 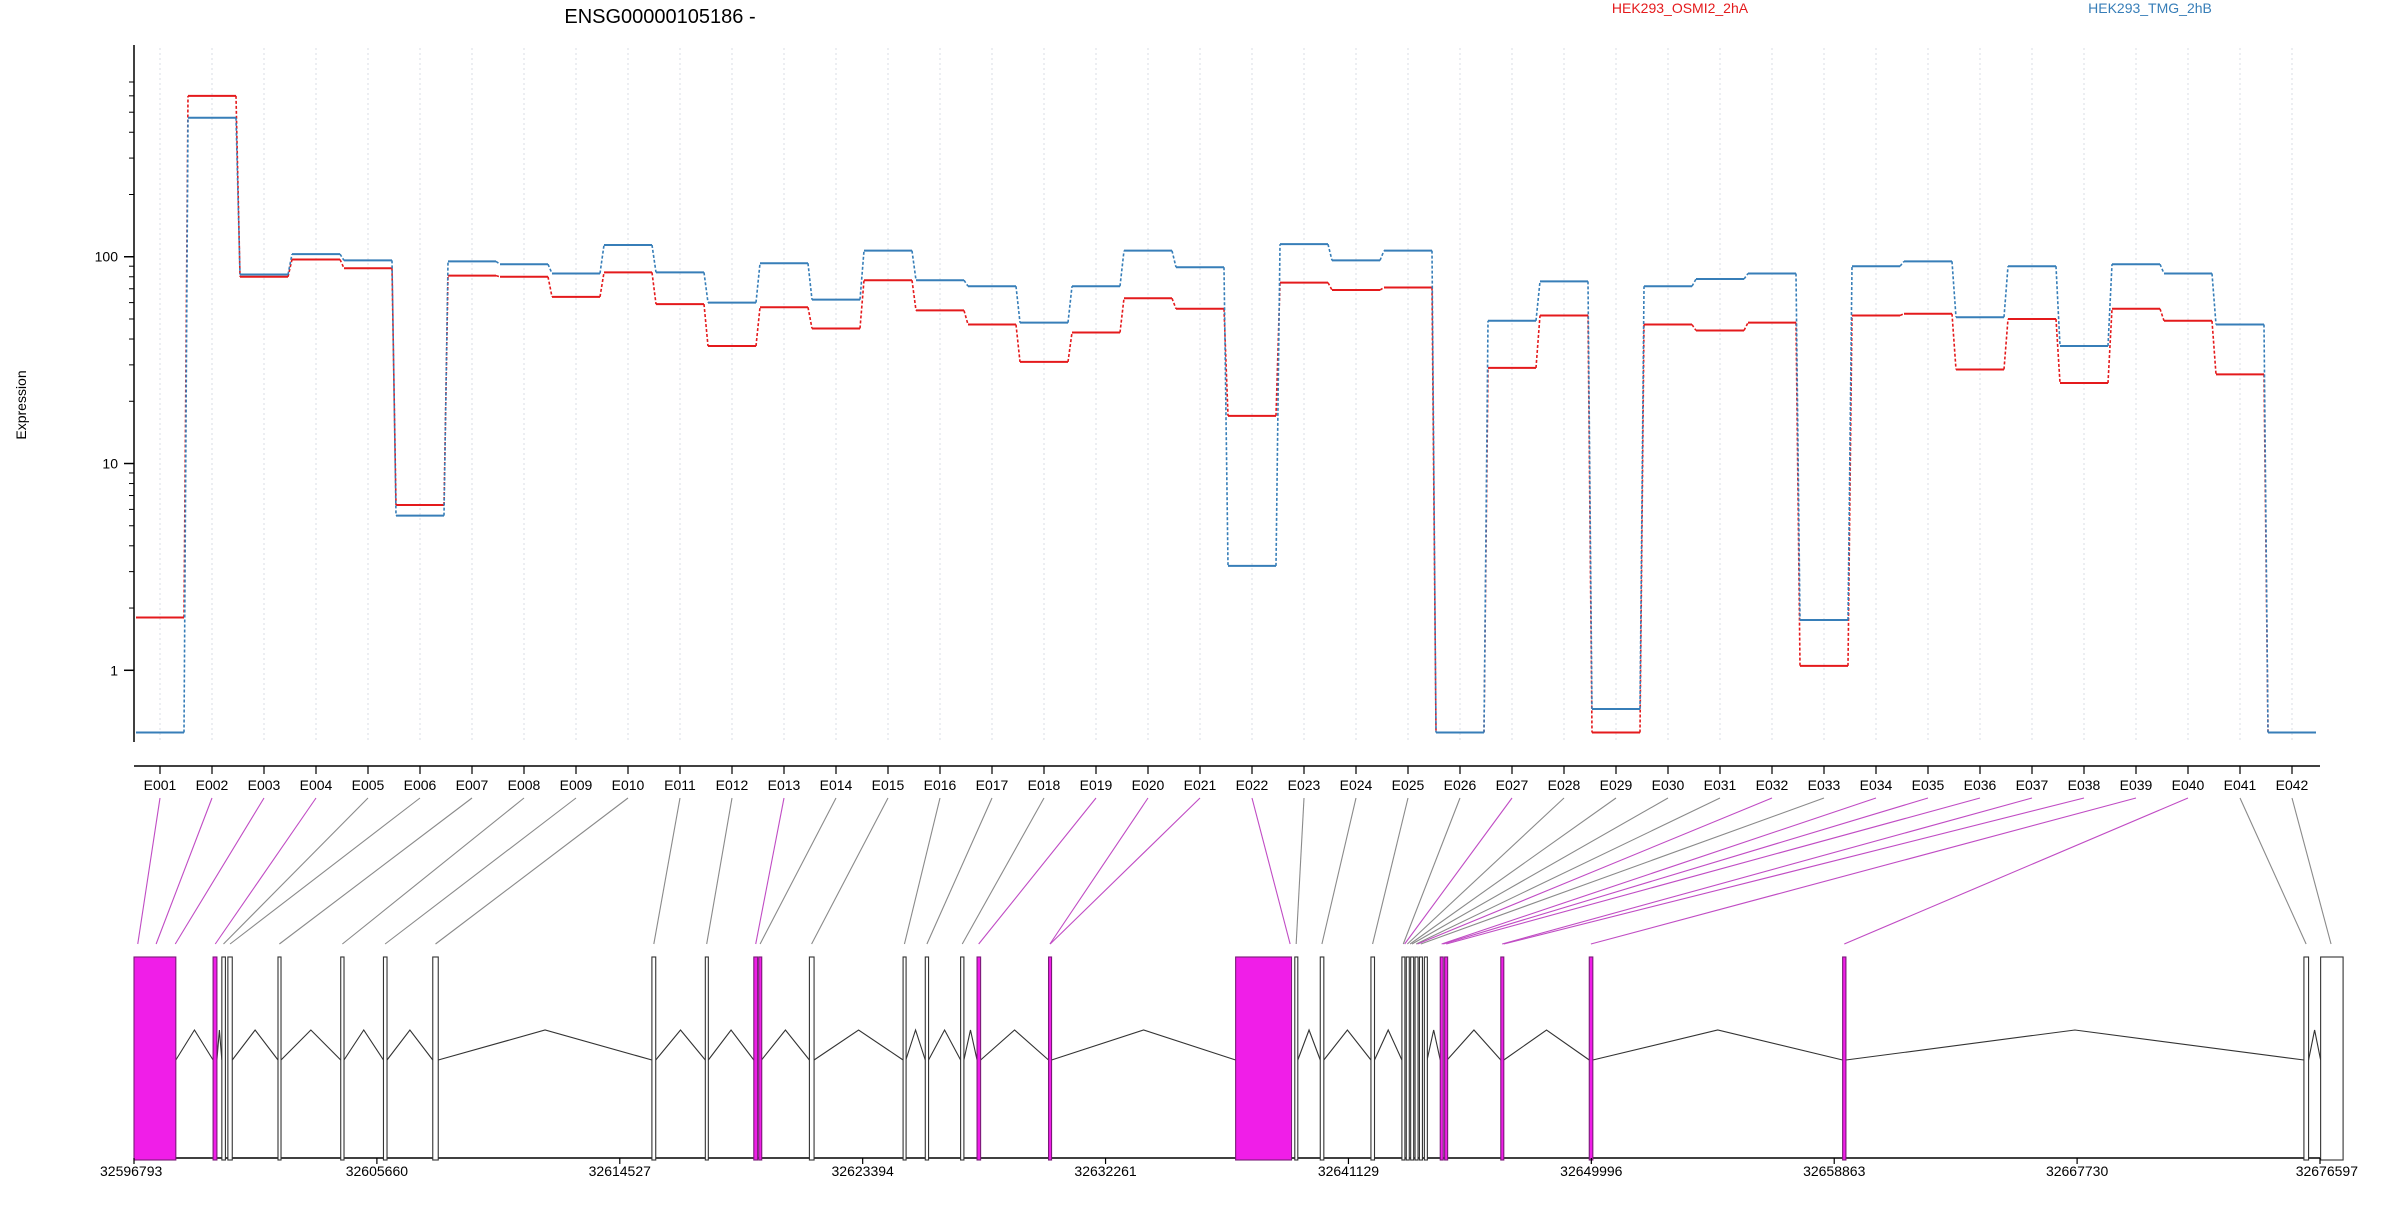 I want to click on x-tick-label: E002, so click(x=212, y=785).